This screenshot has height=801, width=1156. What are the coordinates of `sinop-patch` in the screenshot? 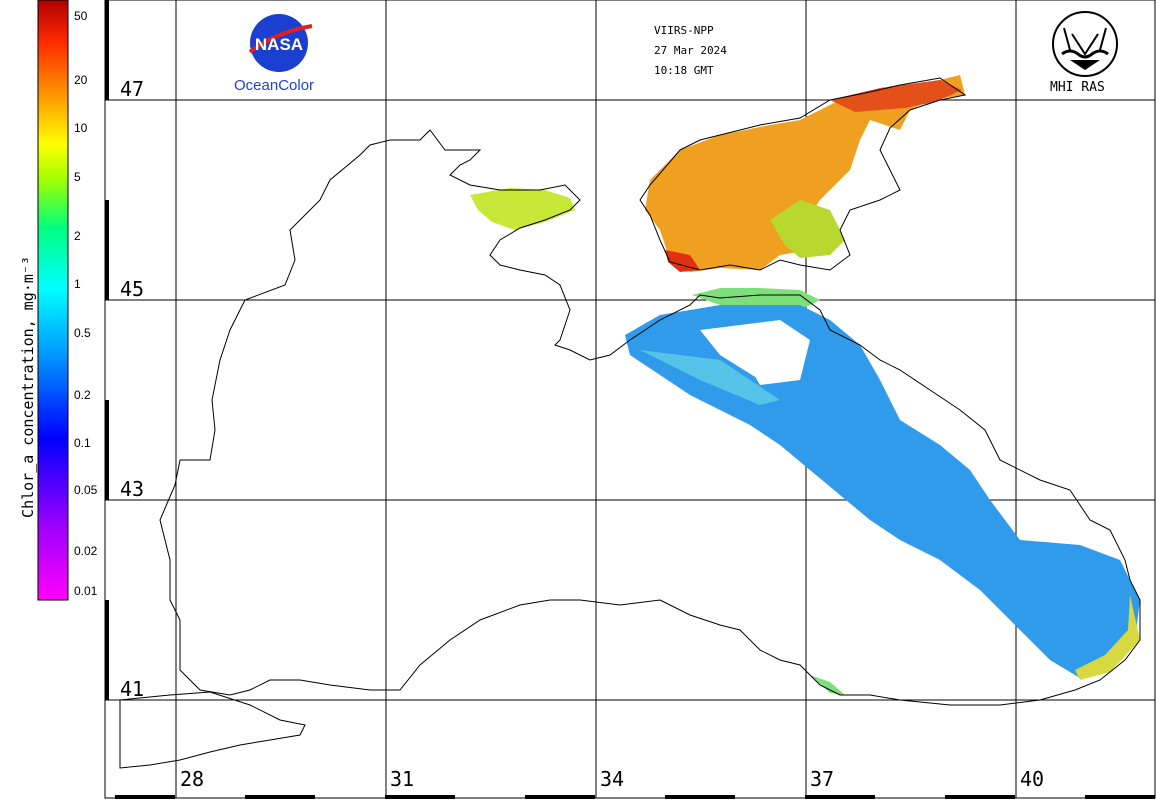 It's located at (827, 685).